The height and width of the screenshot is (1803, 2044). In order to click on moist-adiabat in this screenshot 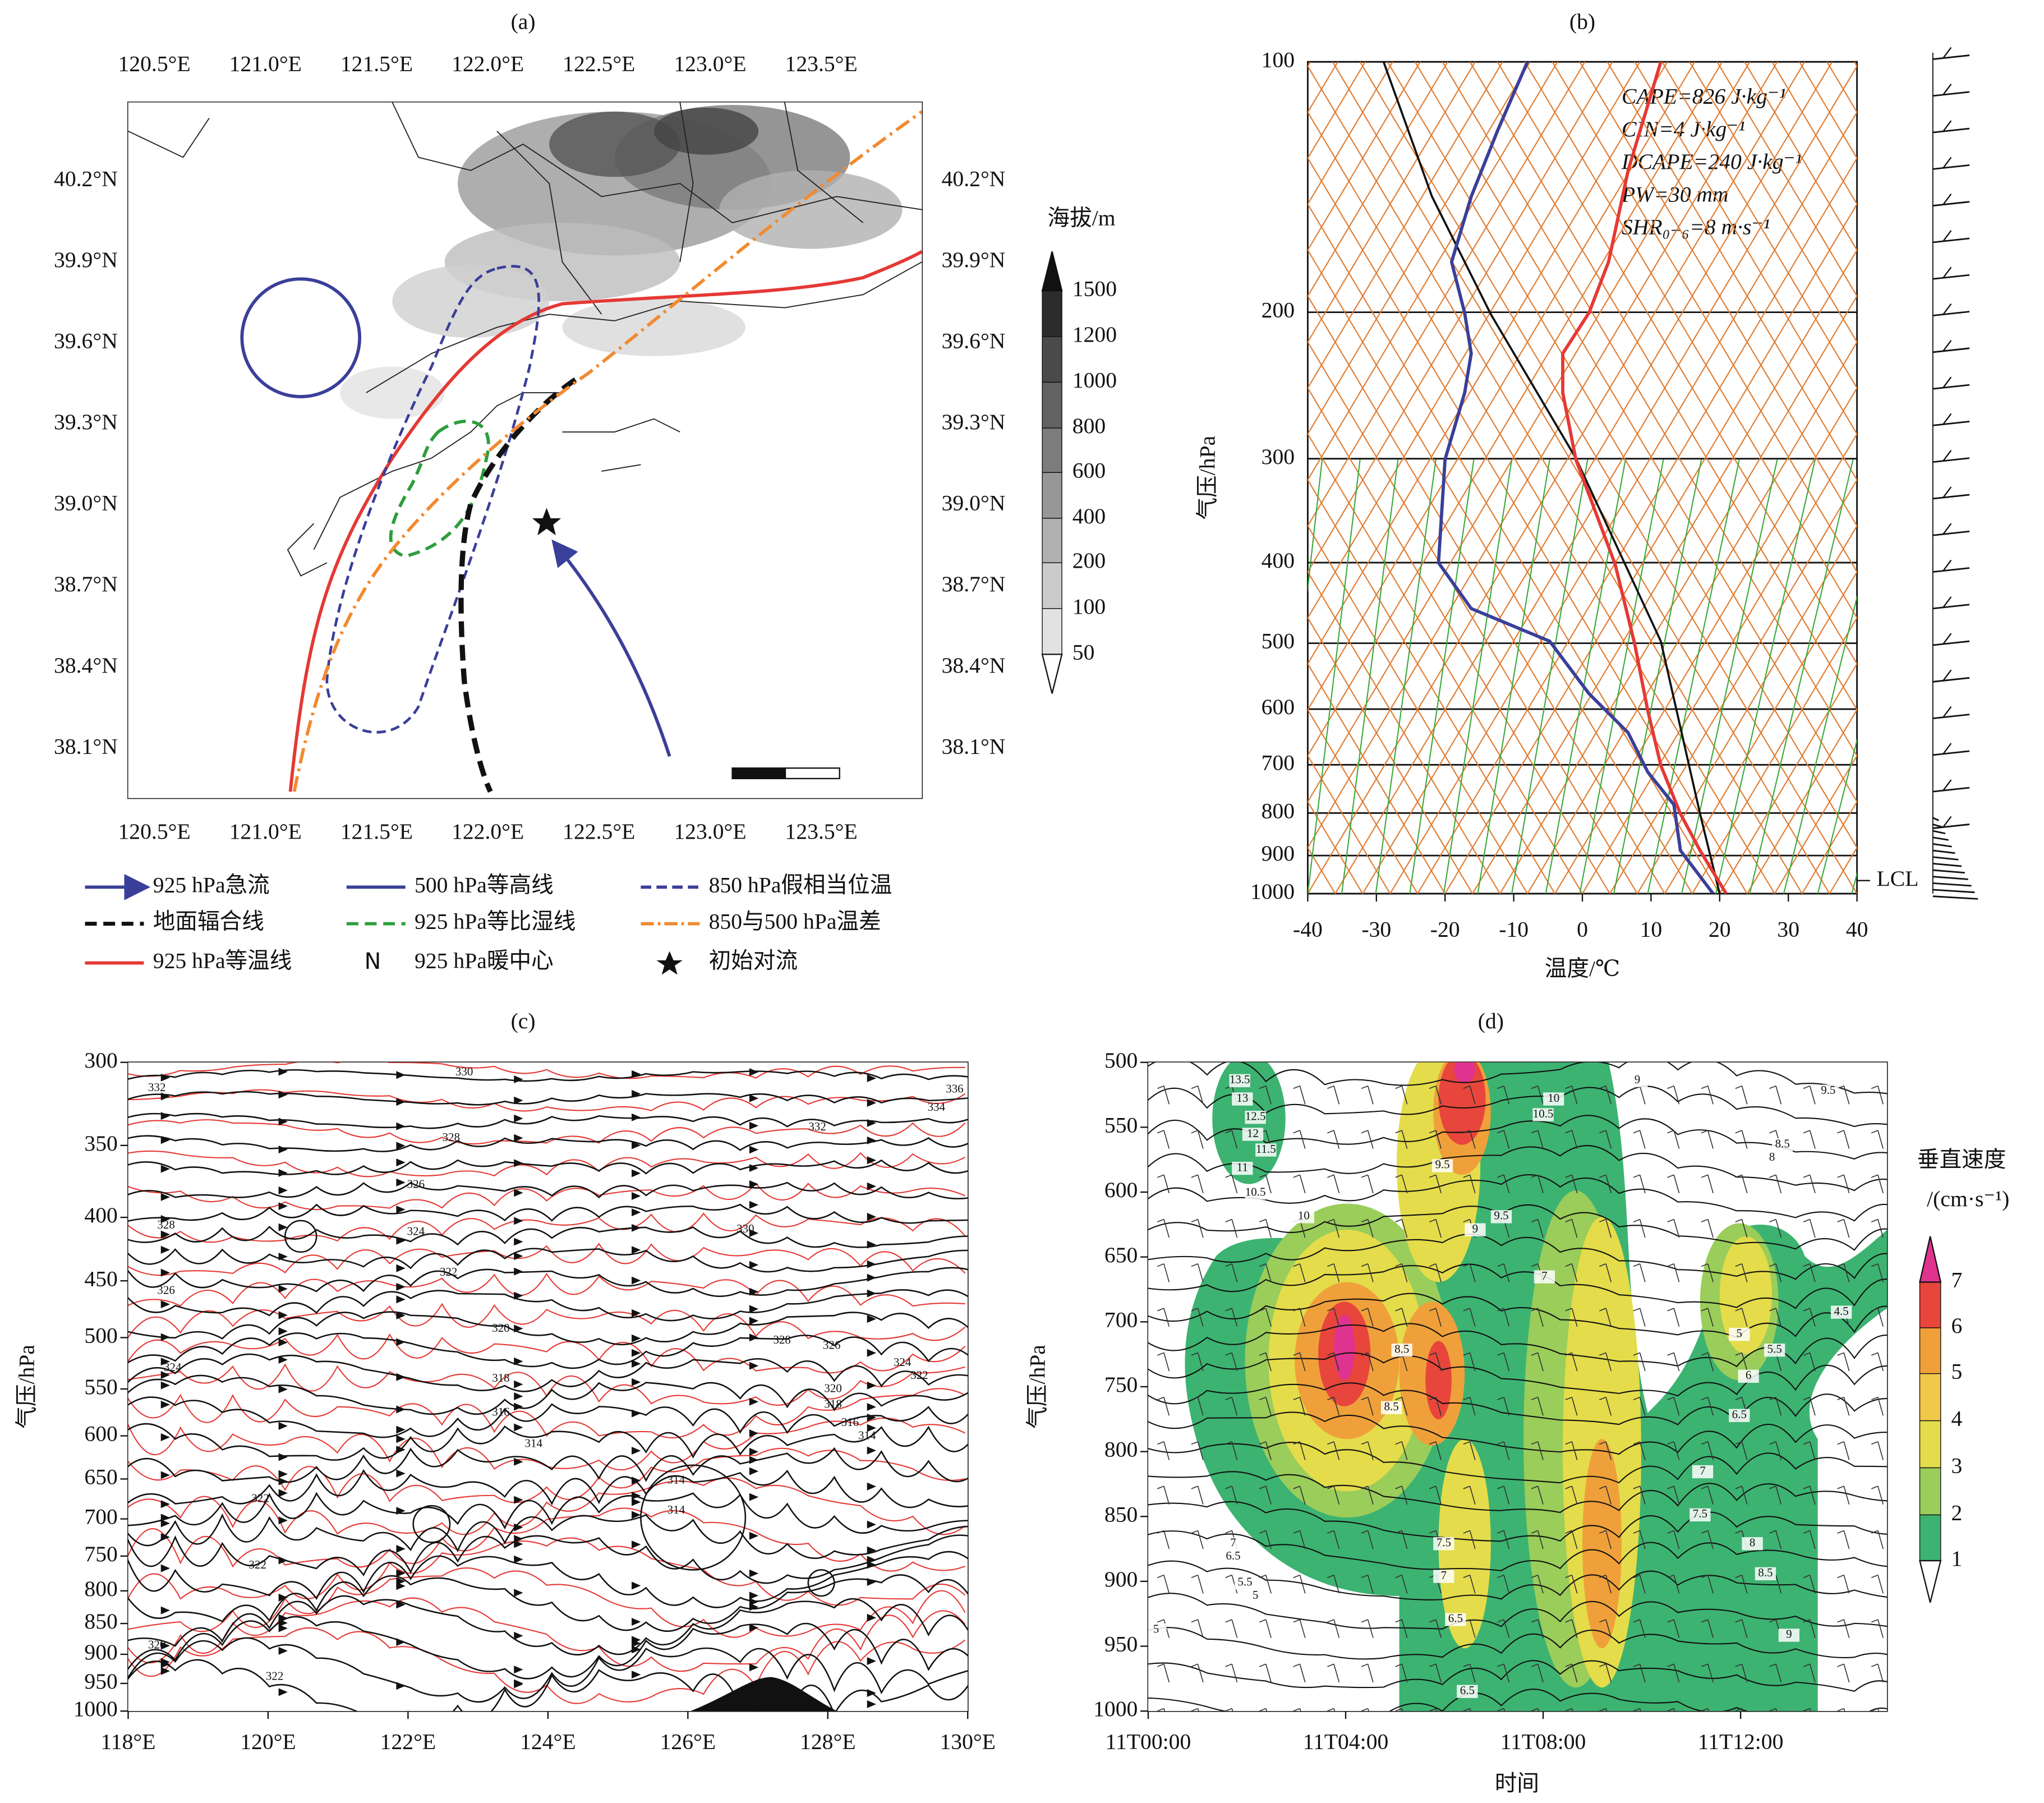, I will do `click(1801, 676)`.